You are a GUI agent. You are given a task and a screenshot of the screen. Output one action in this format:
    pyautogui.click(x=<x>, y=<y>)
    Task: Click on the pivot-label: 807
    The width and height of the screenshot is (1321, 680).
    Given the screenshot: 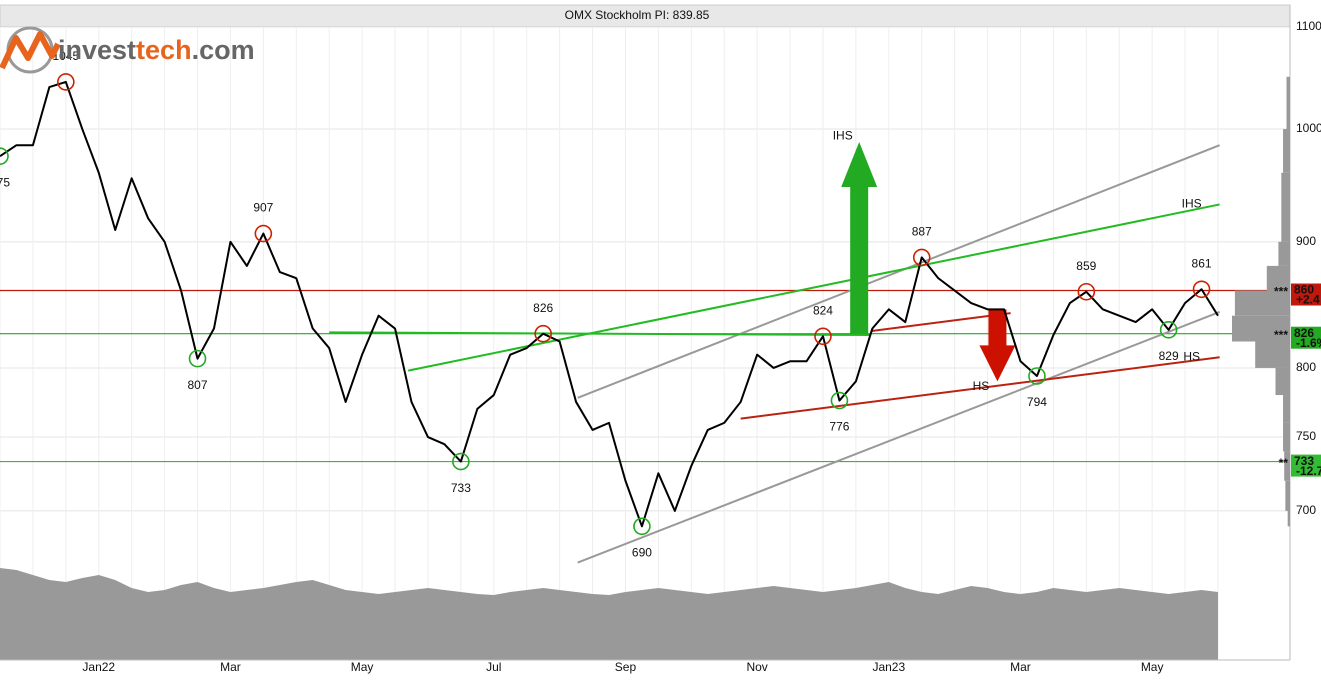 What is the action you would take?
    pyautogui.click(x=197, y=385)
    